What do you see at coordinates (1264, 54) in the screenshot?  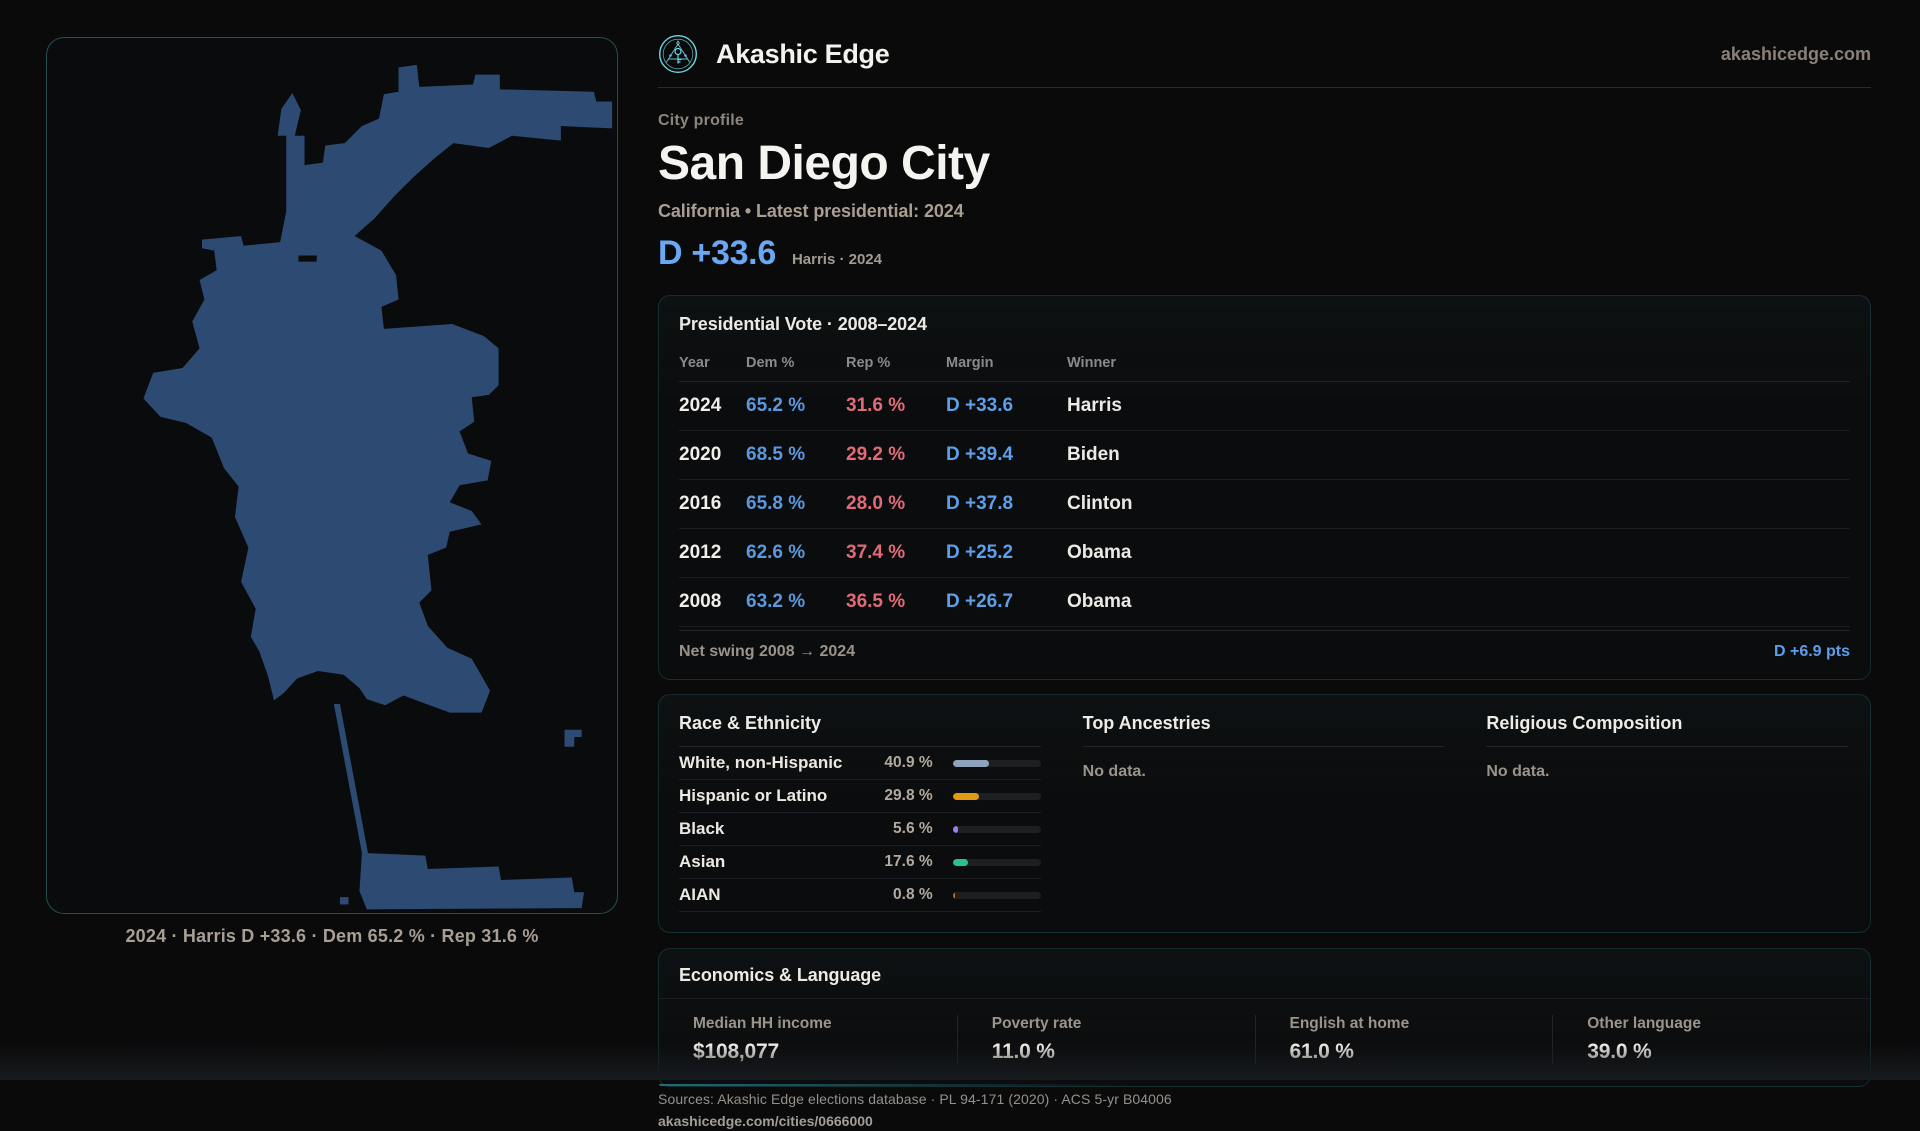 I see `site-header: Akashic Edge akashicedge.com` at bounding box center [1264, 54].